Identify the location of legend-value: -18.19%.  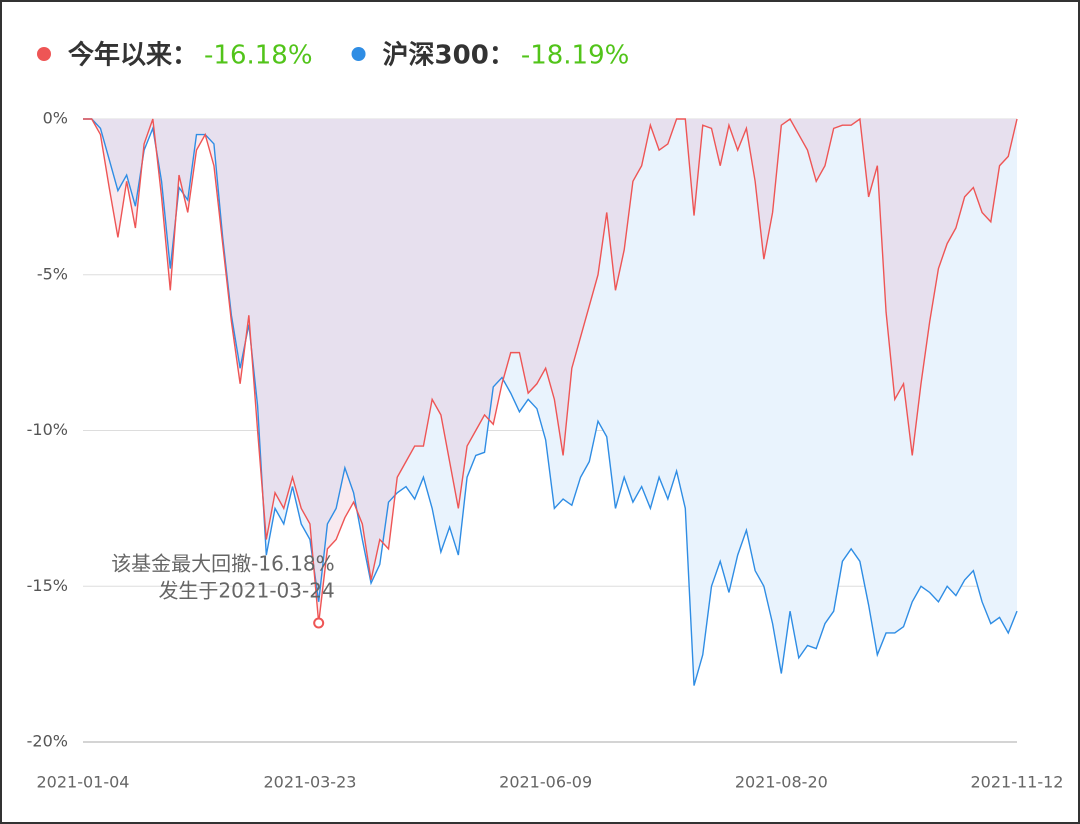
(575, 56).